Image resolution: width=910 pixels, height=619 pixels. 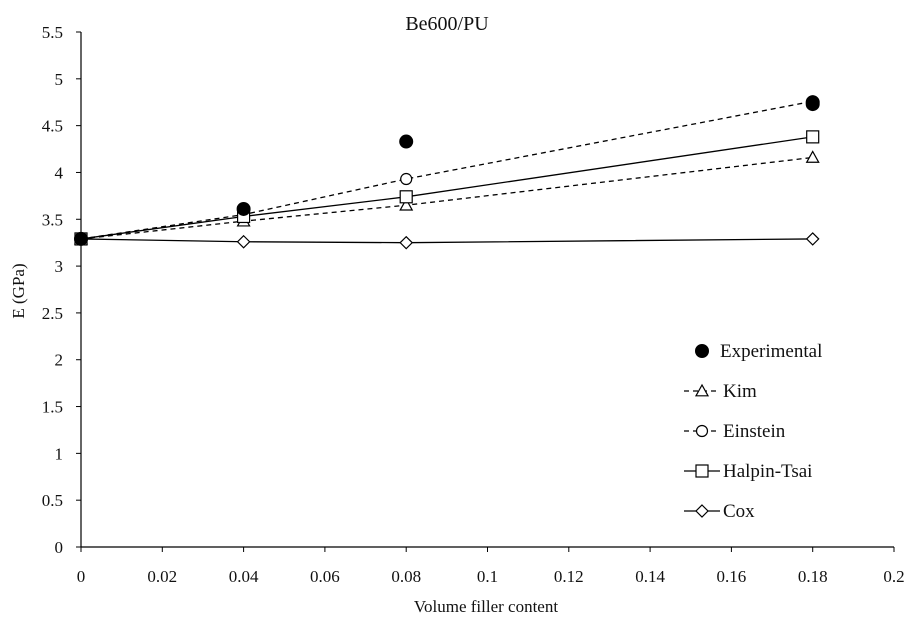 I want to click on x-axis-label: Volume filler content, so click(x=486, y=606).